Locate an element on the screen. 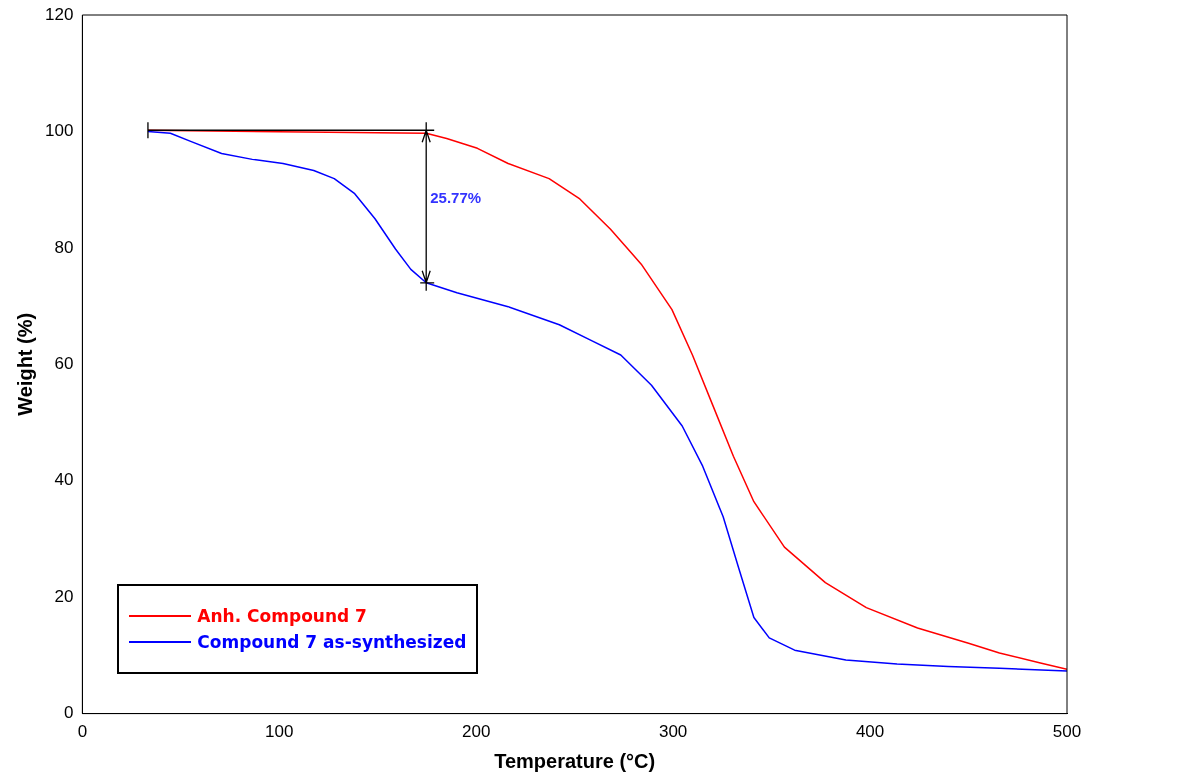 The width and height of the screenshot is (1177, 783). y-tick-label: 0 is located at coordinates (68, 713).